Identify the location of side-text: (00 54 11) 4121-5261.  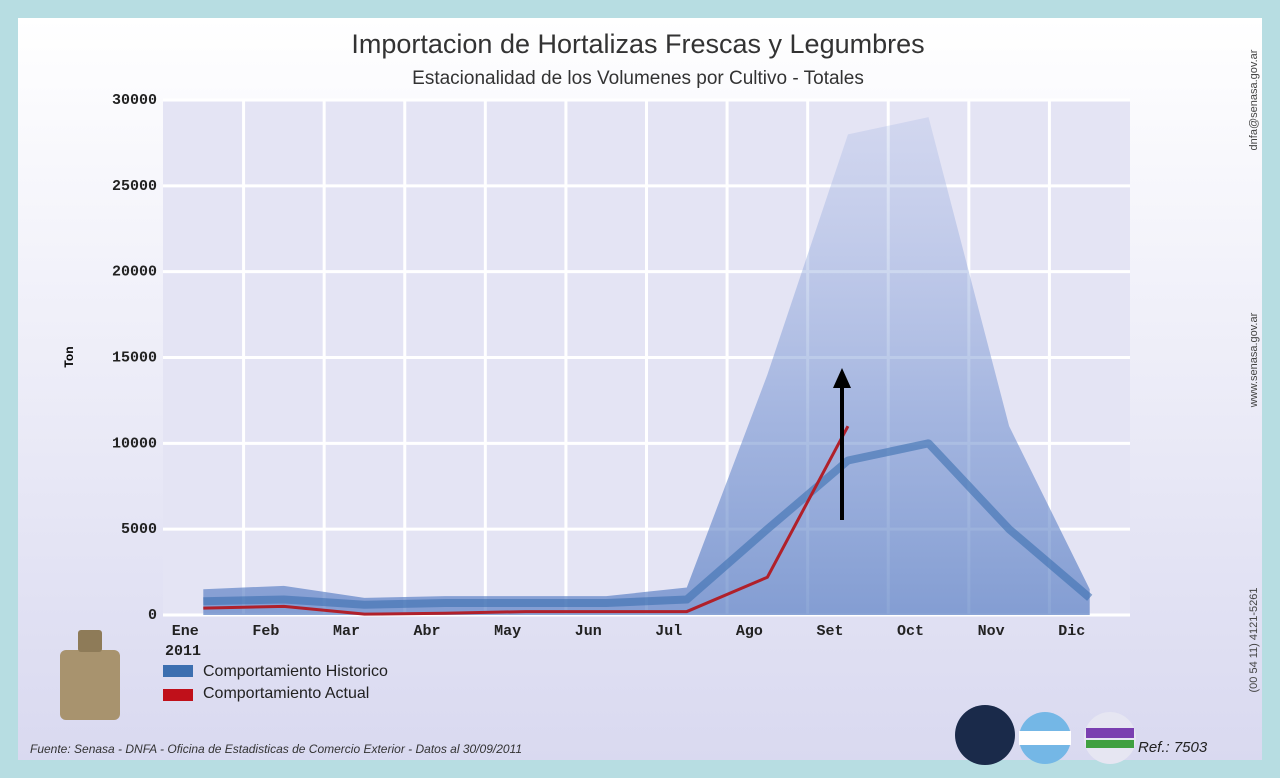
(1254, 640).